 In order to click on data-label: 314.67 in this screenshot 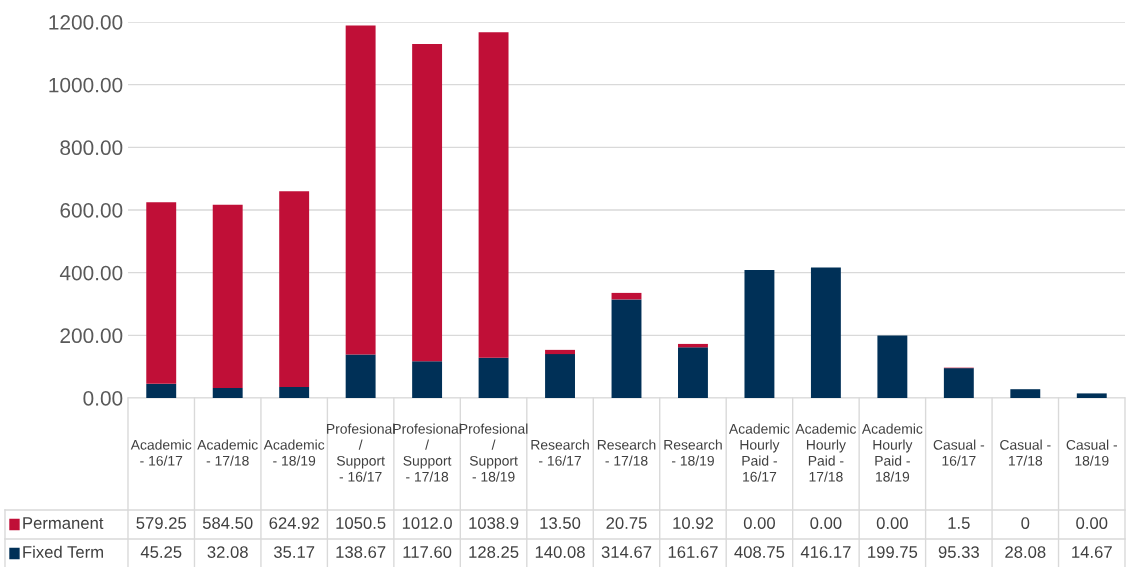, I will do `click(626, 552)`.